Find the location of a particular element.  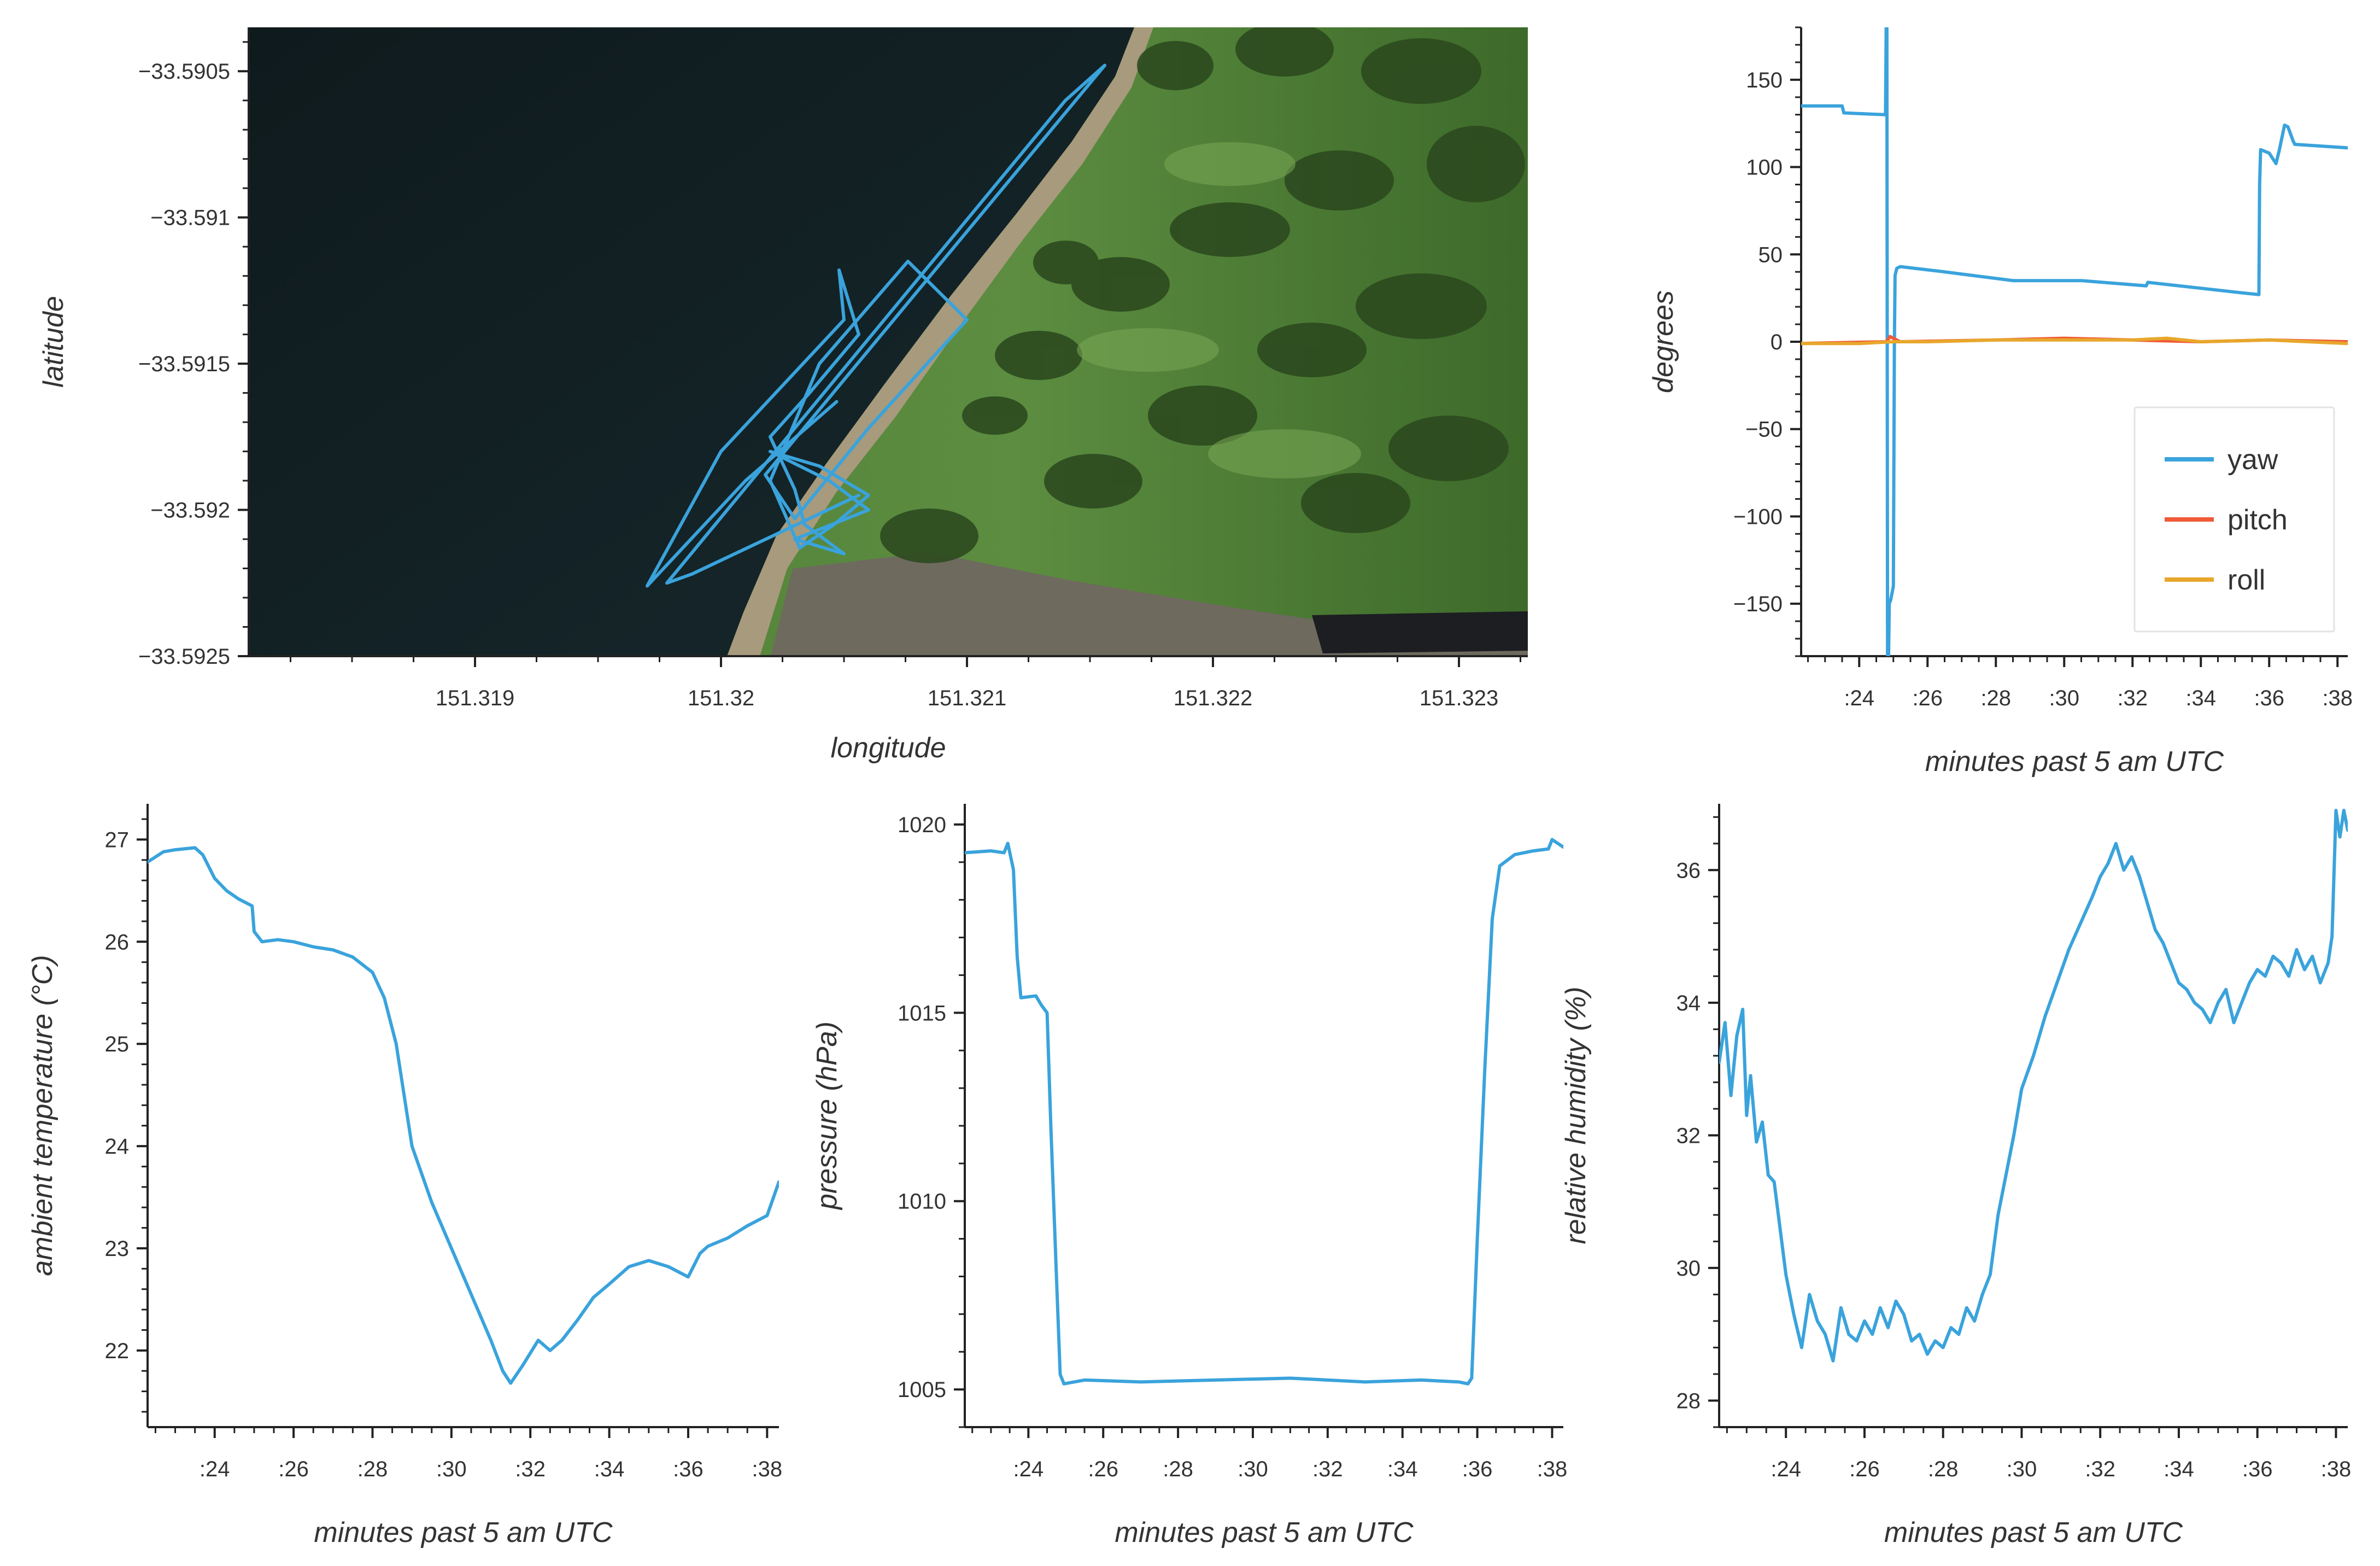

y-tick-label: 34 is located at coordinates (1688, 1003).